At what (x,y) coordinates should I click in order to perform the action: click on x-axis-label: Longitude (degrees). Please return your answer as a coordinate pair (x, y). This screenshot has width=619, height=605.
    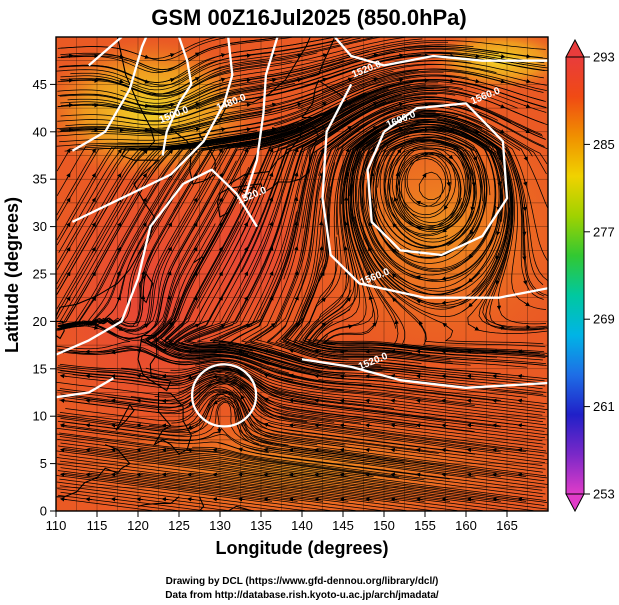
    Looking at the image, I should click on (301, 548).